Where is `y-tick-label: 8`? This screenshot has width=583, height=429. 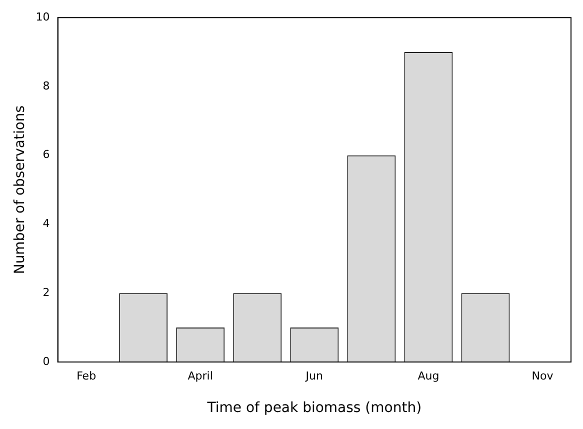
y-tick-label: 8 is located at coordinates (46, 85).